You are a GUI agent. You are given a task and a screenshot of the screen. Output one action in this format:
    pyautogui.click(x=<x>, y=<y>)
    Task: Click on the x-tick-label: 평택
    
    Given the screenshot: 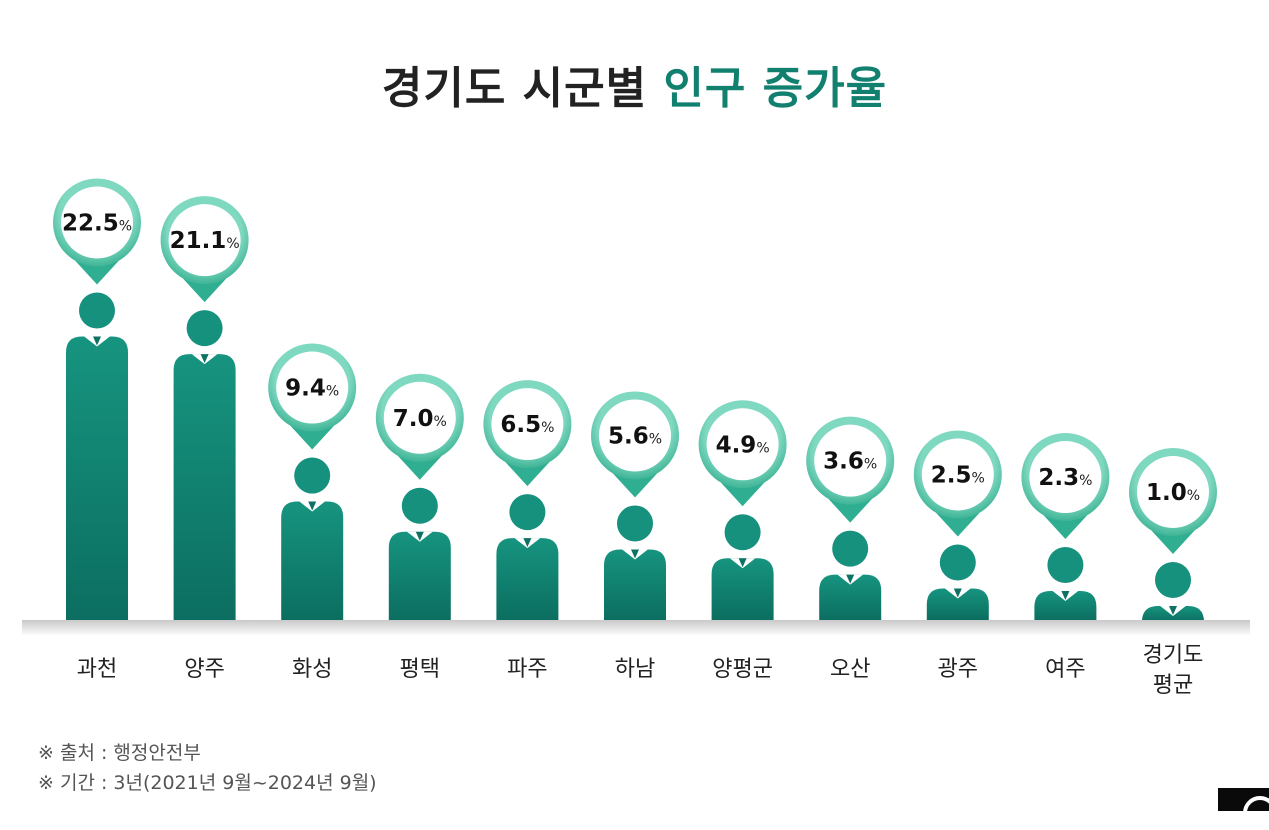 What is the action you would take?
    pyautogui.click(x=420, y=669)
    